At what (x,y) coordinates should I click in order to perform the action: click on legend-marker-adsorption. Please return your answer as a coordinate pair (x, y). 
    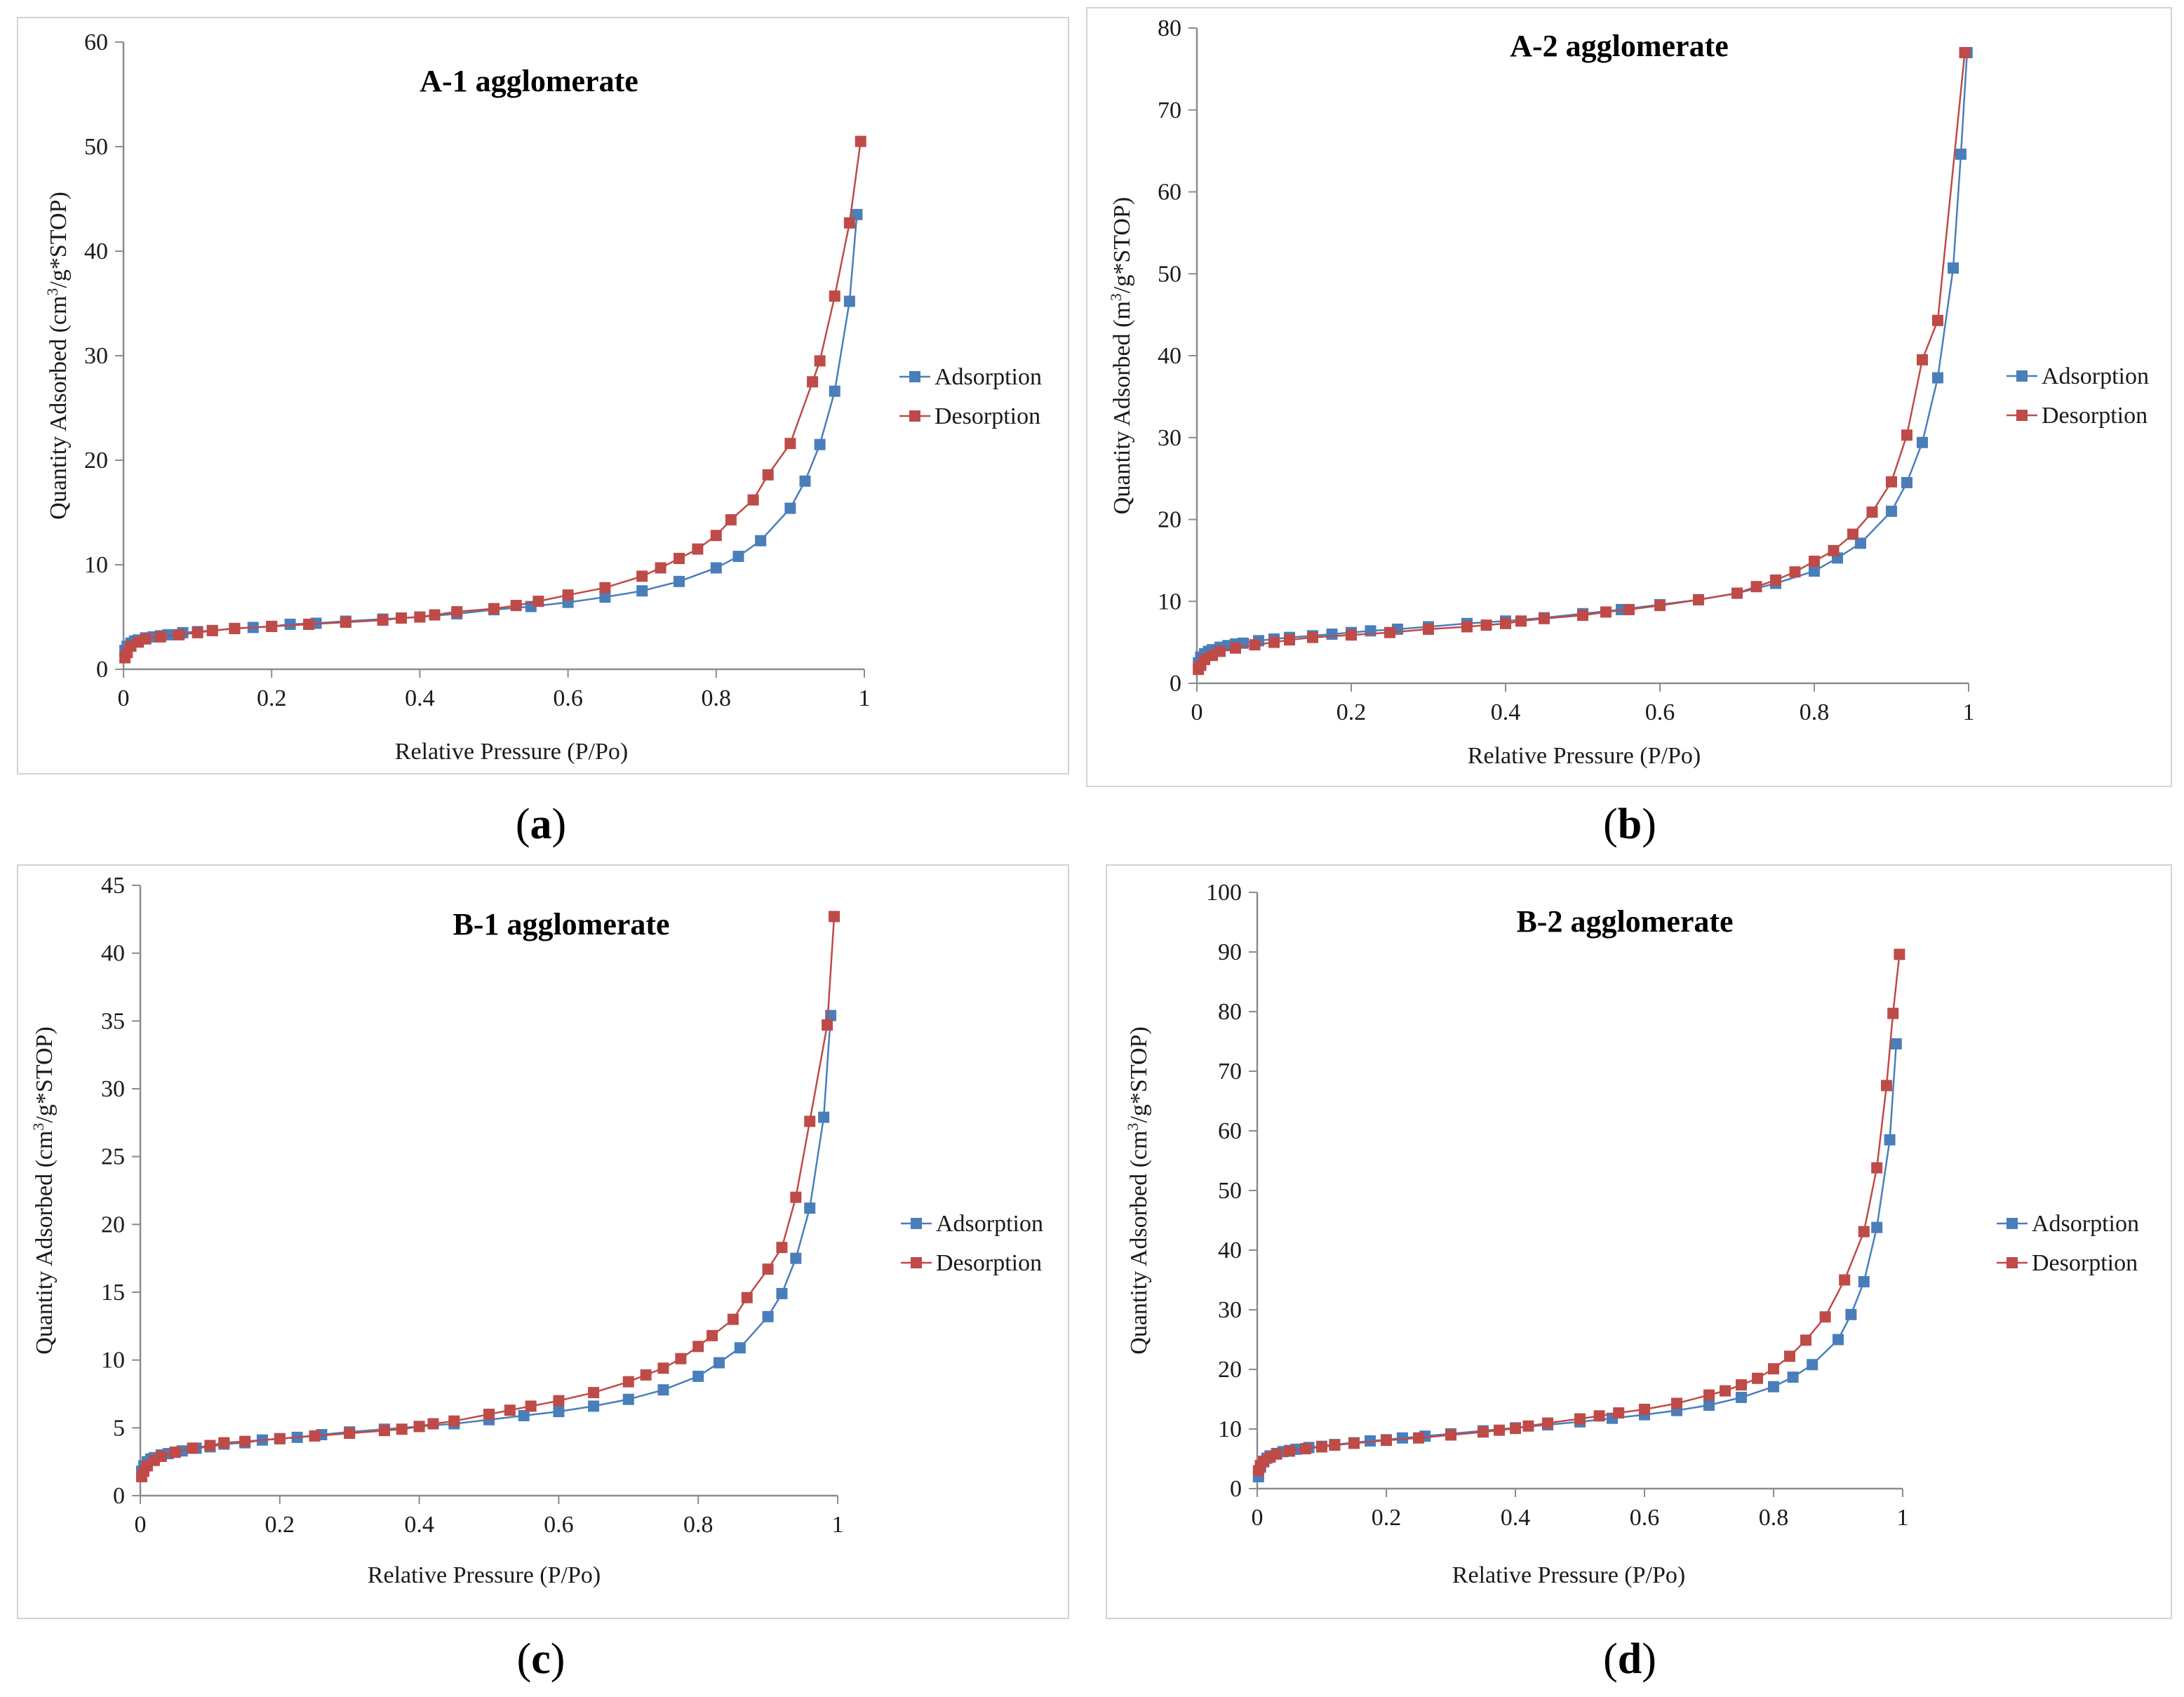
    Looking at the image, I should click on (2013, 1223).